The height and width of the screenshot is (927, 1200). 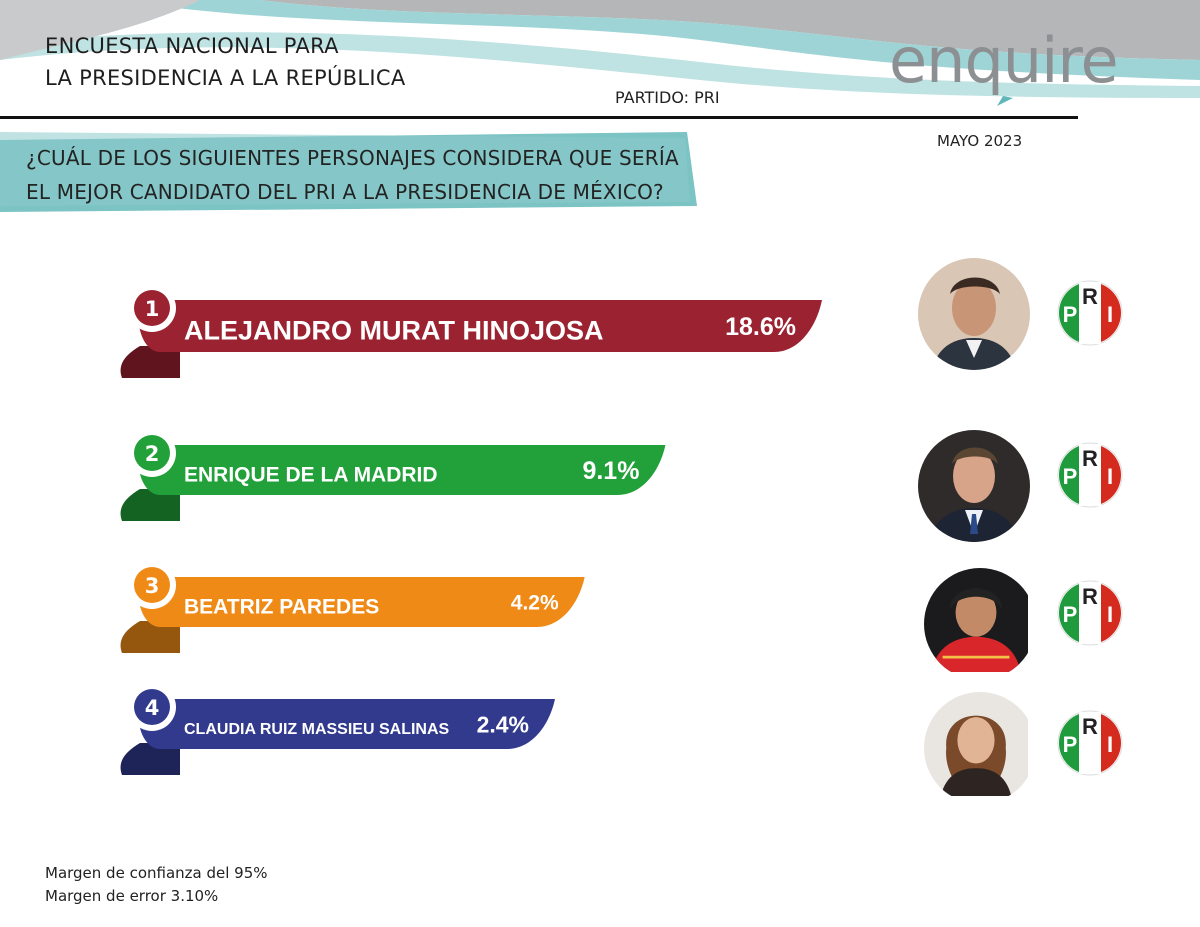 What do you see at coordinates (132, 896) in the screenshot?
I see `error-note: Margen de error 3.10%` at bounding box center [132, 896].